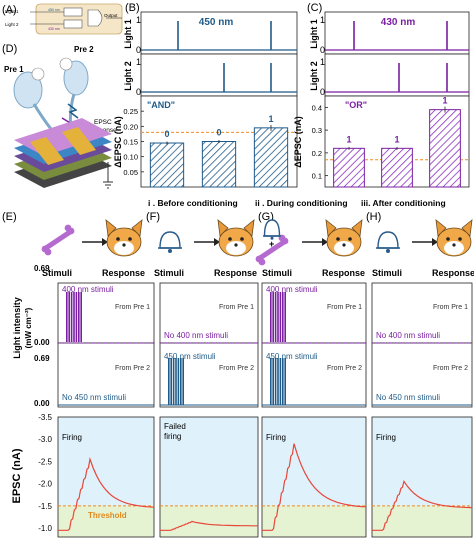 The image size is (474, 540). What do you see at coordinates (314, 34) in the screenshot?
I see `panel-c-light1-label: Light 1` at bounding box center [314, 34].